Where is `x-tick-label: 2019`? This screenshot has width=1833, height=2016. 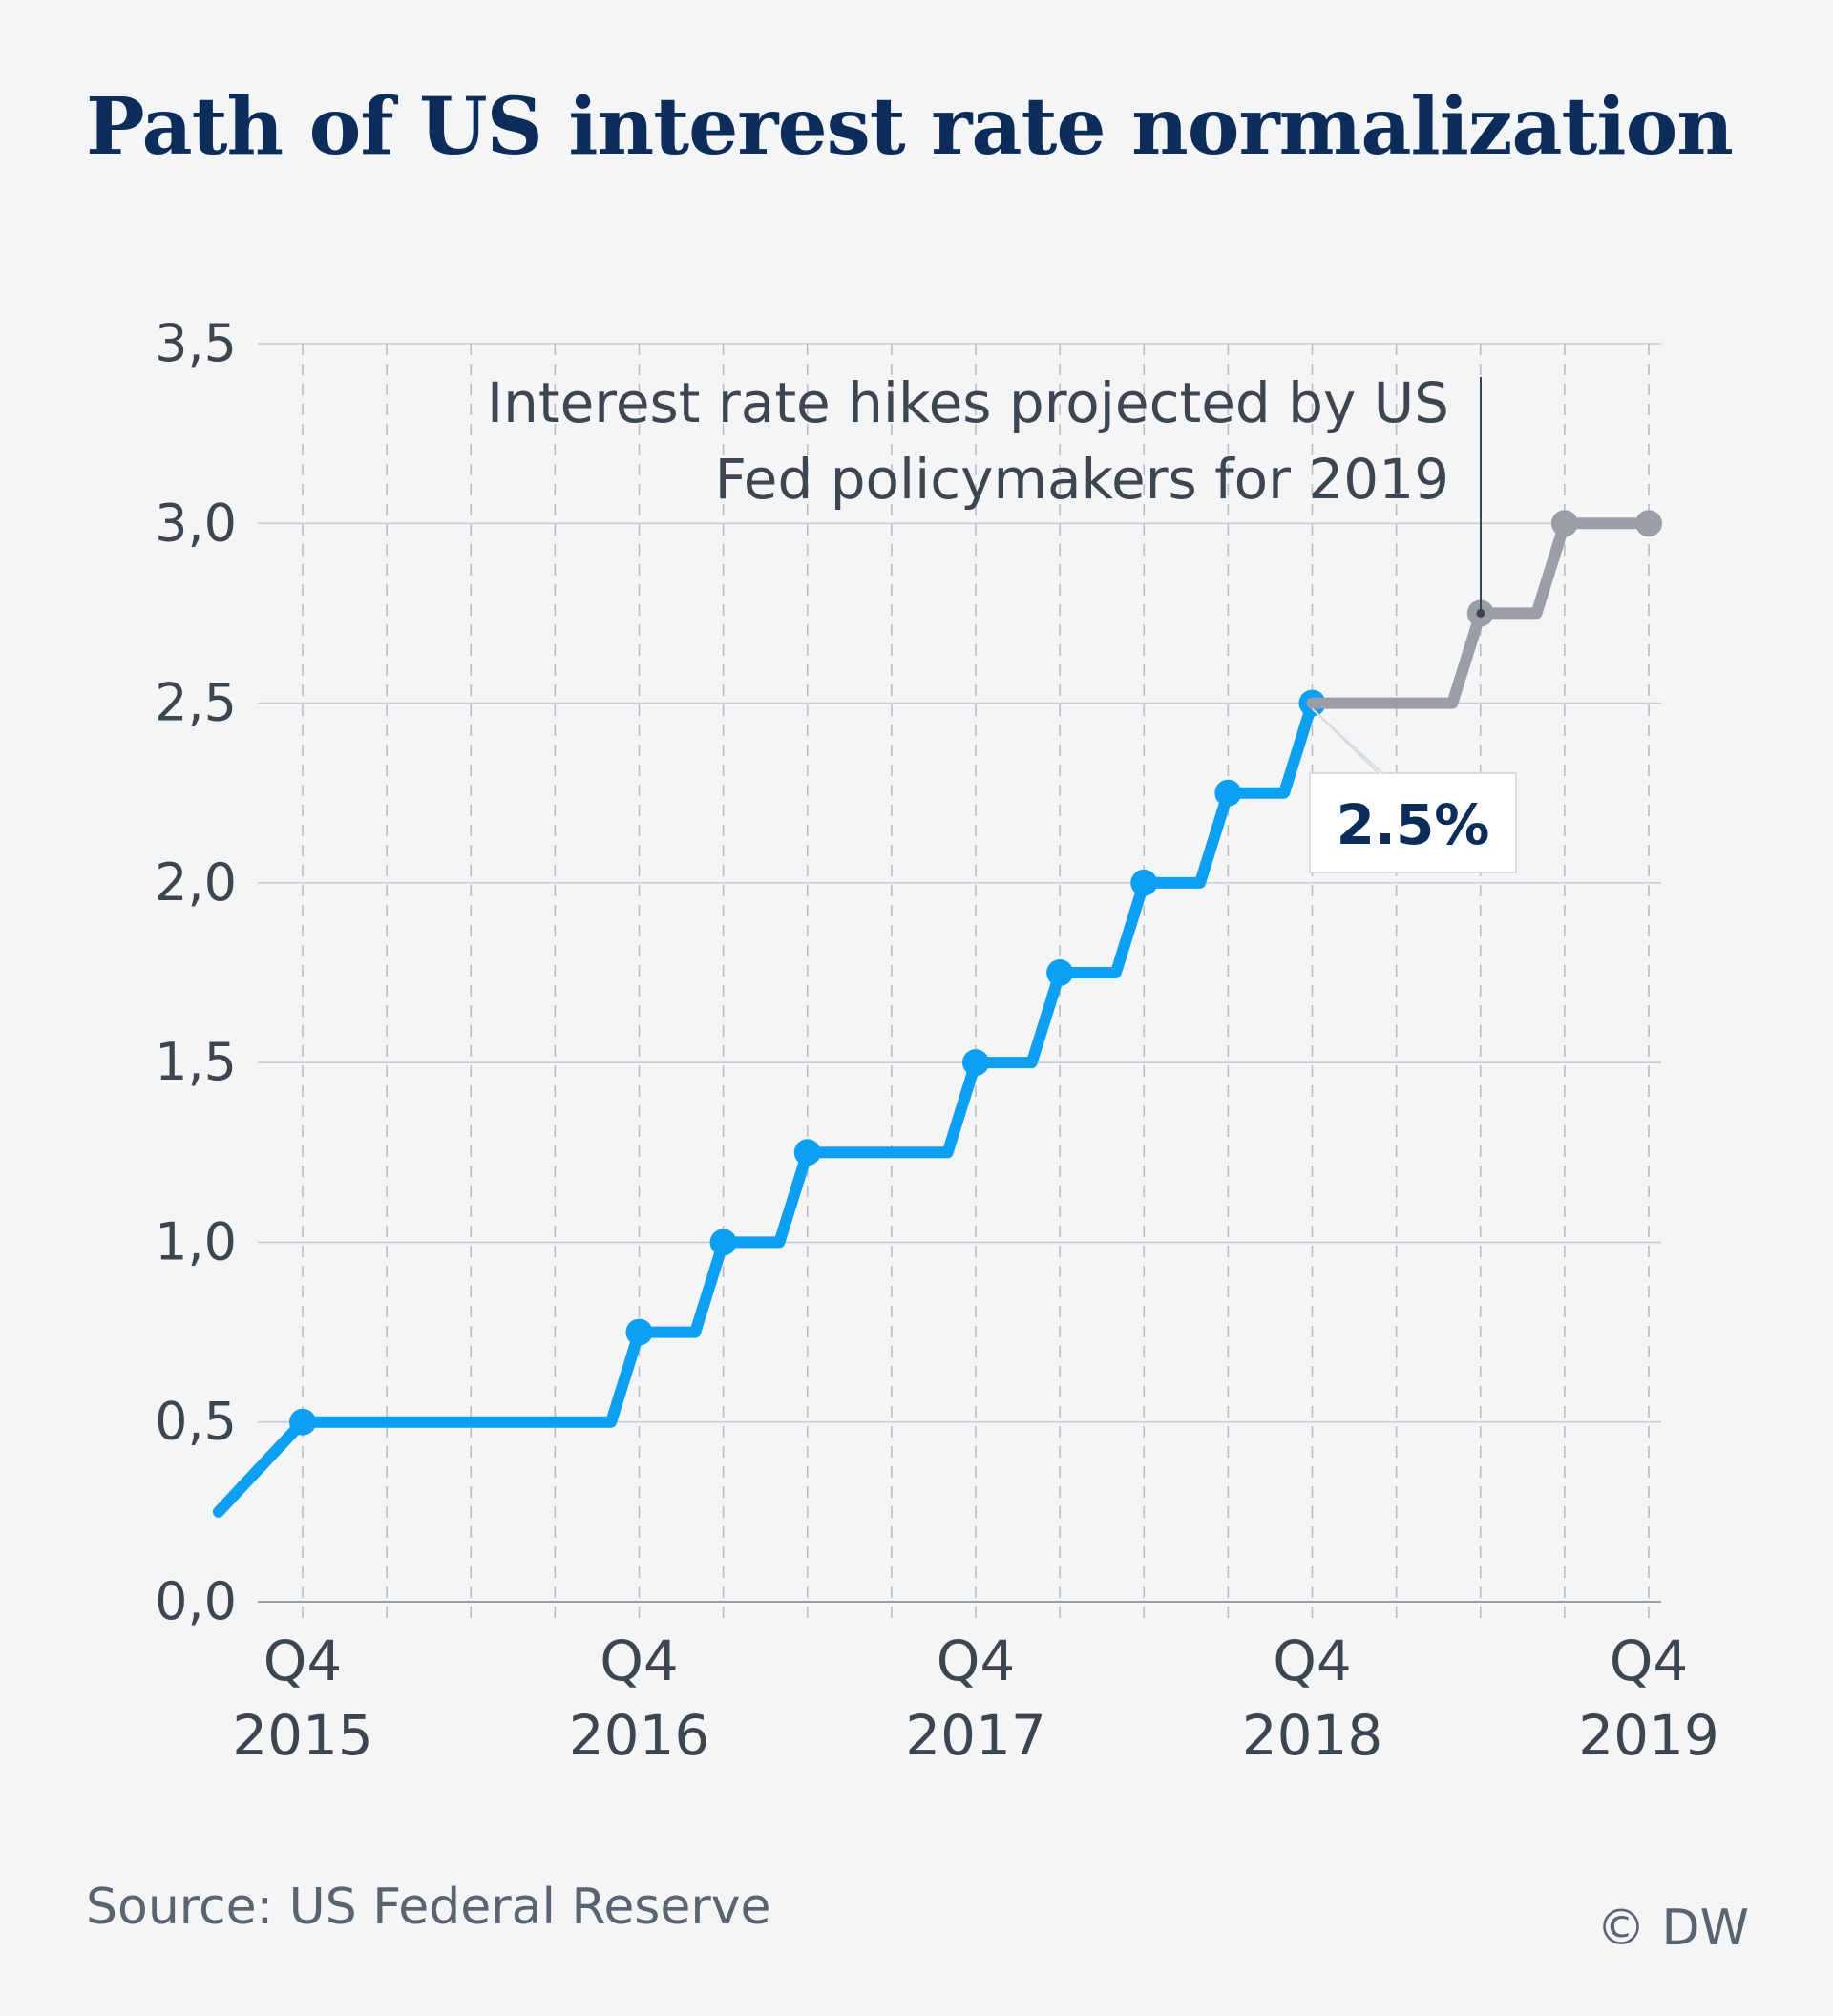
x-tick-label: 2019 is located at coordinates (1648, 1736).